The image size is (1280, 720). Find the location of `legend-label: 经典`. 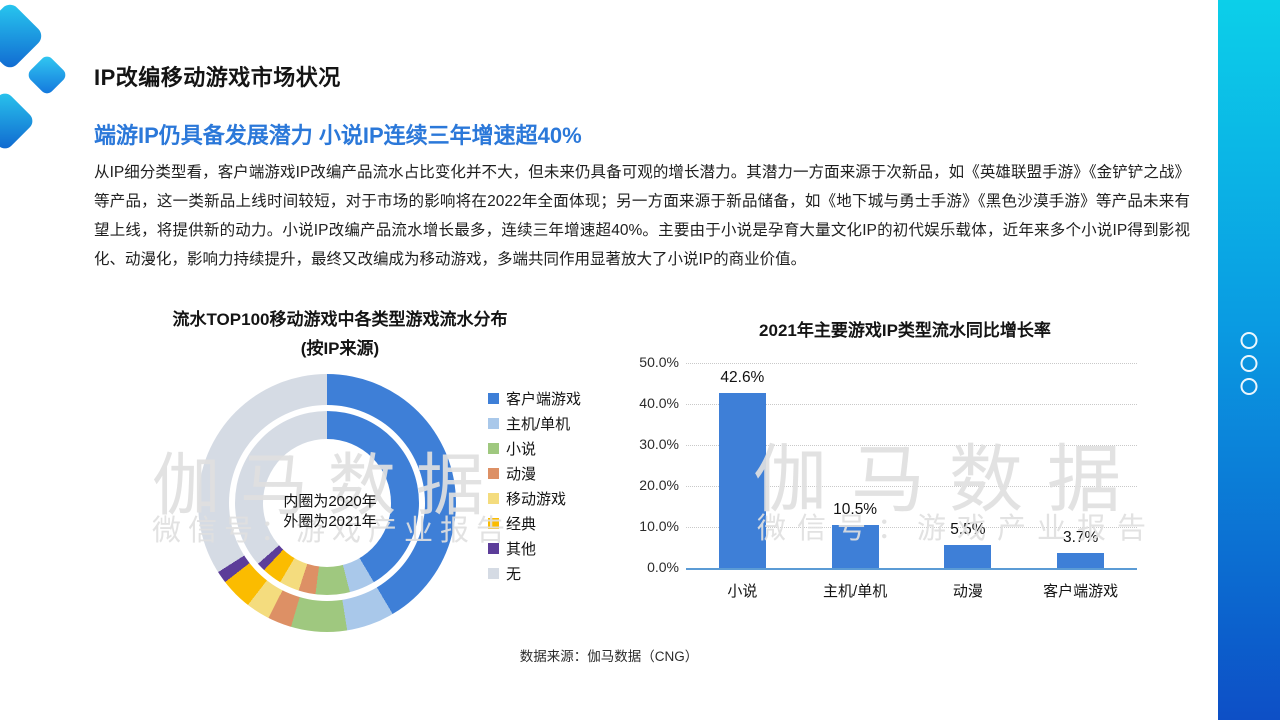

legend-label: 经典 is located at coordinates (521, 524).